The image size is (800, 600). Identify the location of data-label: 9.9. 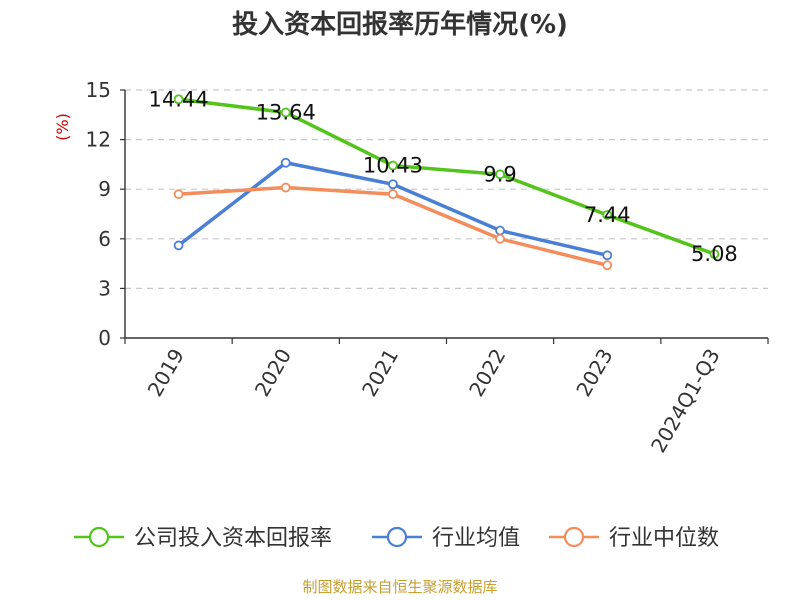
(499, 174).